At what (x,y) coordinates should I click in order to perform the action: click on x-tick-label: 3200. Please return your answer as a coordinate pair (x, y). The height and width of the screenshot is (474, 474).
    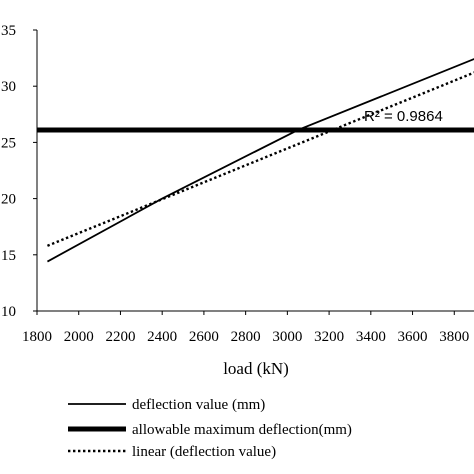
    Looking at the image, I should click on (329, 337).